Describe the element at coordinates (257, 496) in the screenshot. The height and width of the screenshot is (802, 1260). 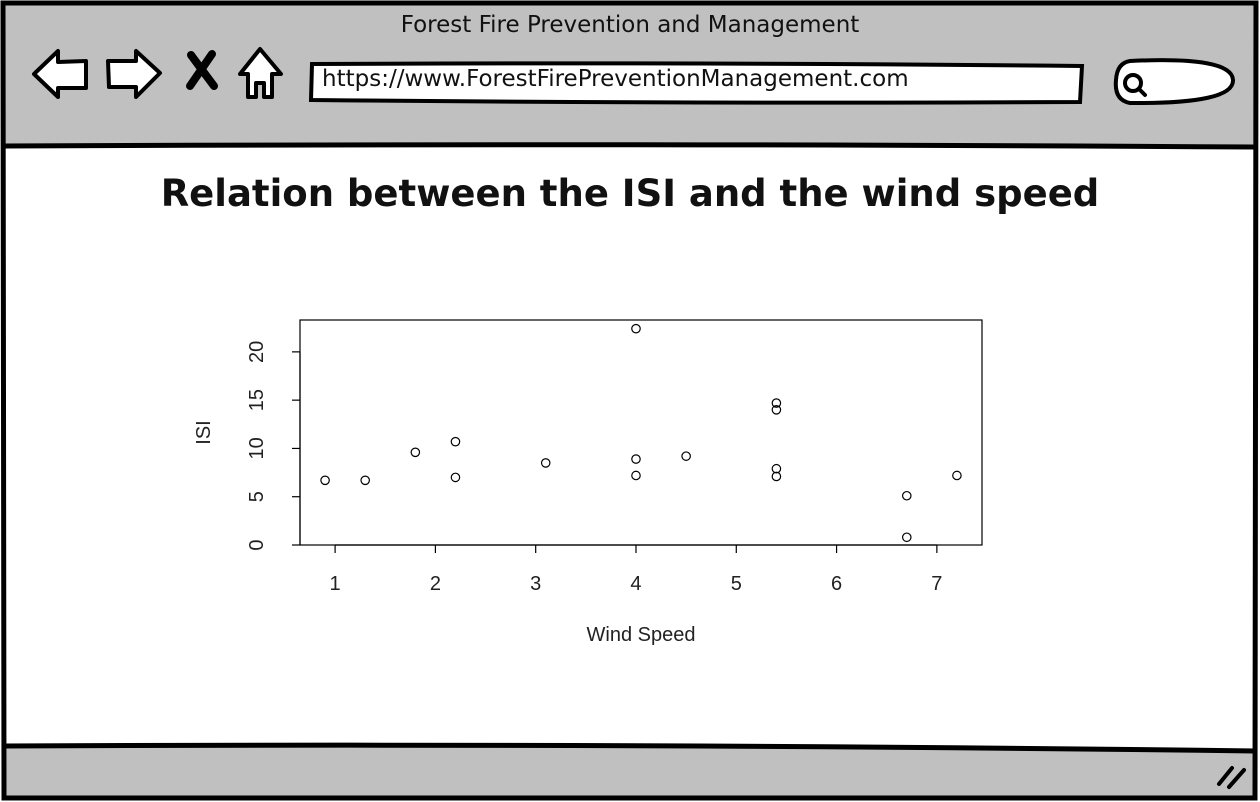
I see `y-tick-label: 5` at that location.